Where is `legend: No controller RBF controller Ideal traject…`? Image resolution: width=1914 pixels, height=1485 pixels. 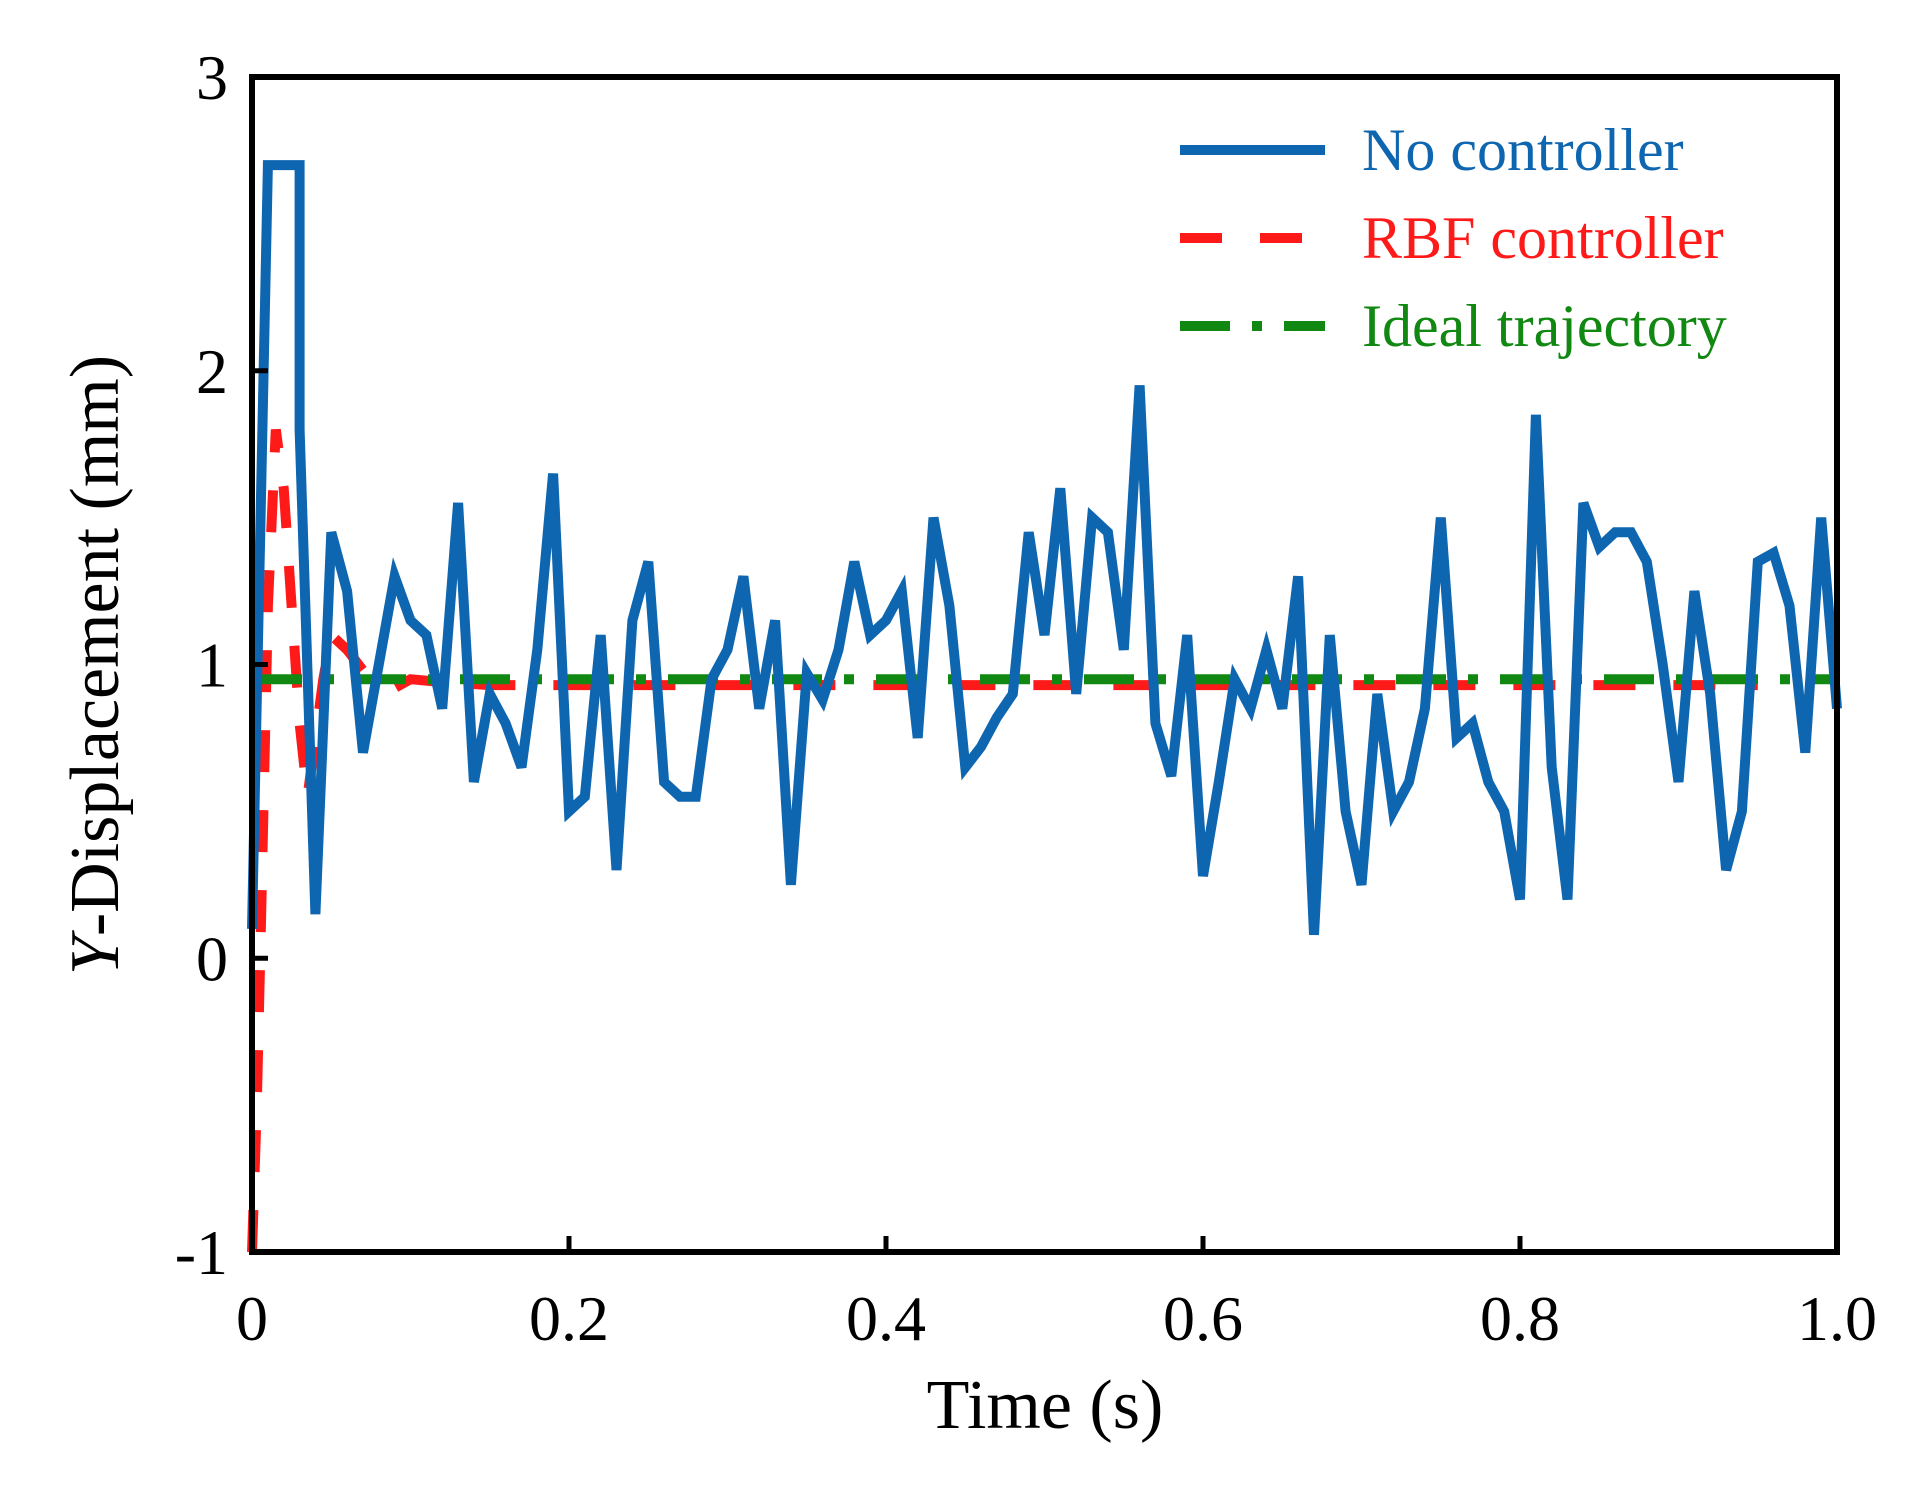 legend: No controller RBF controller Ideal traject… is located at coordinates (1453, 238).